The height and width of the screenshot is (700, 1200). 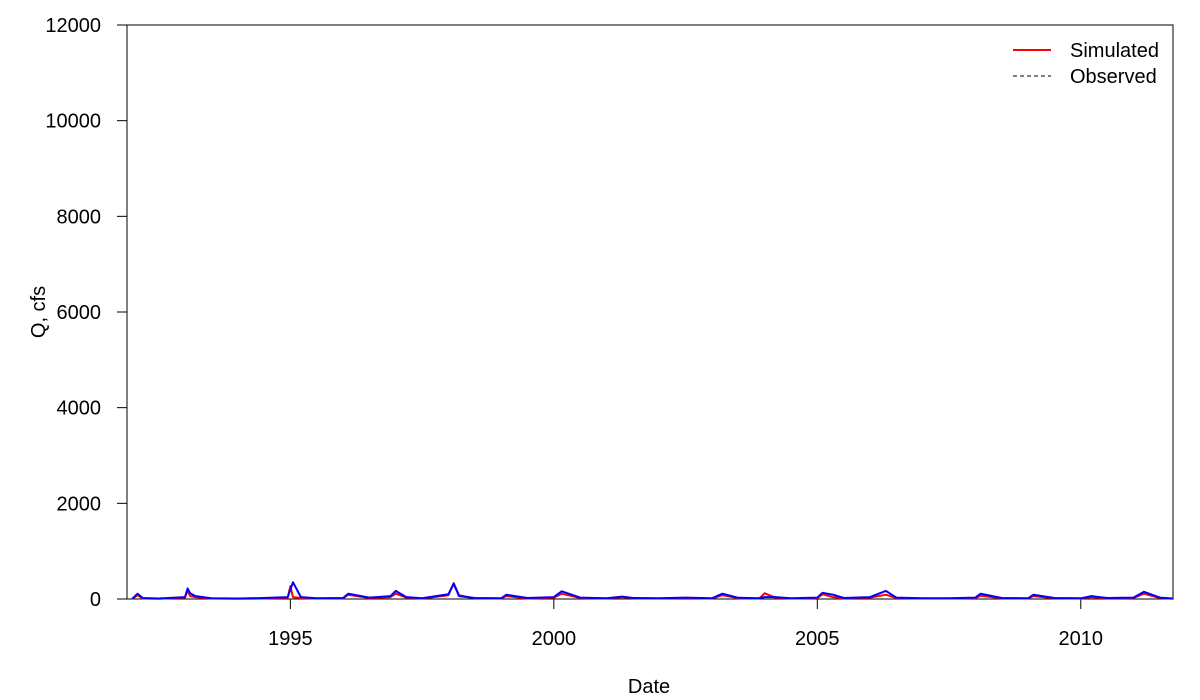 What do you see at coordinates (1113, 77) in the screenshot?
I see `legend-label-observed: Observed` at bounding box center [1113, 77].